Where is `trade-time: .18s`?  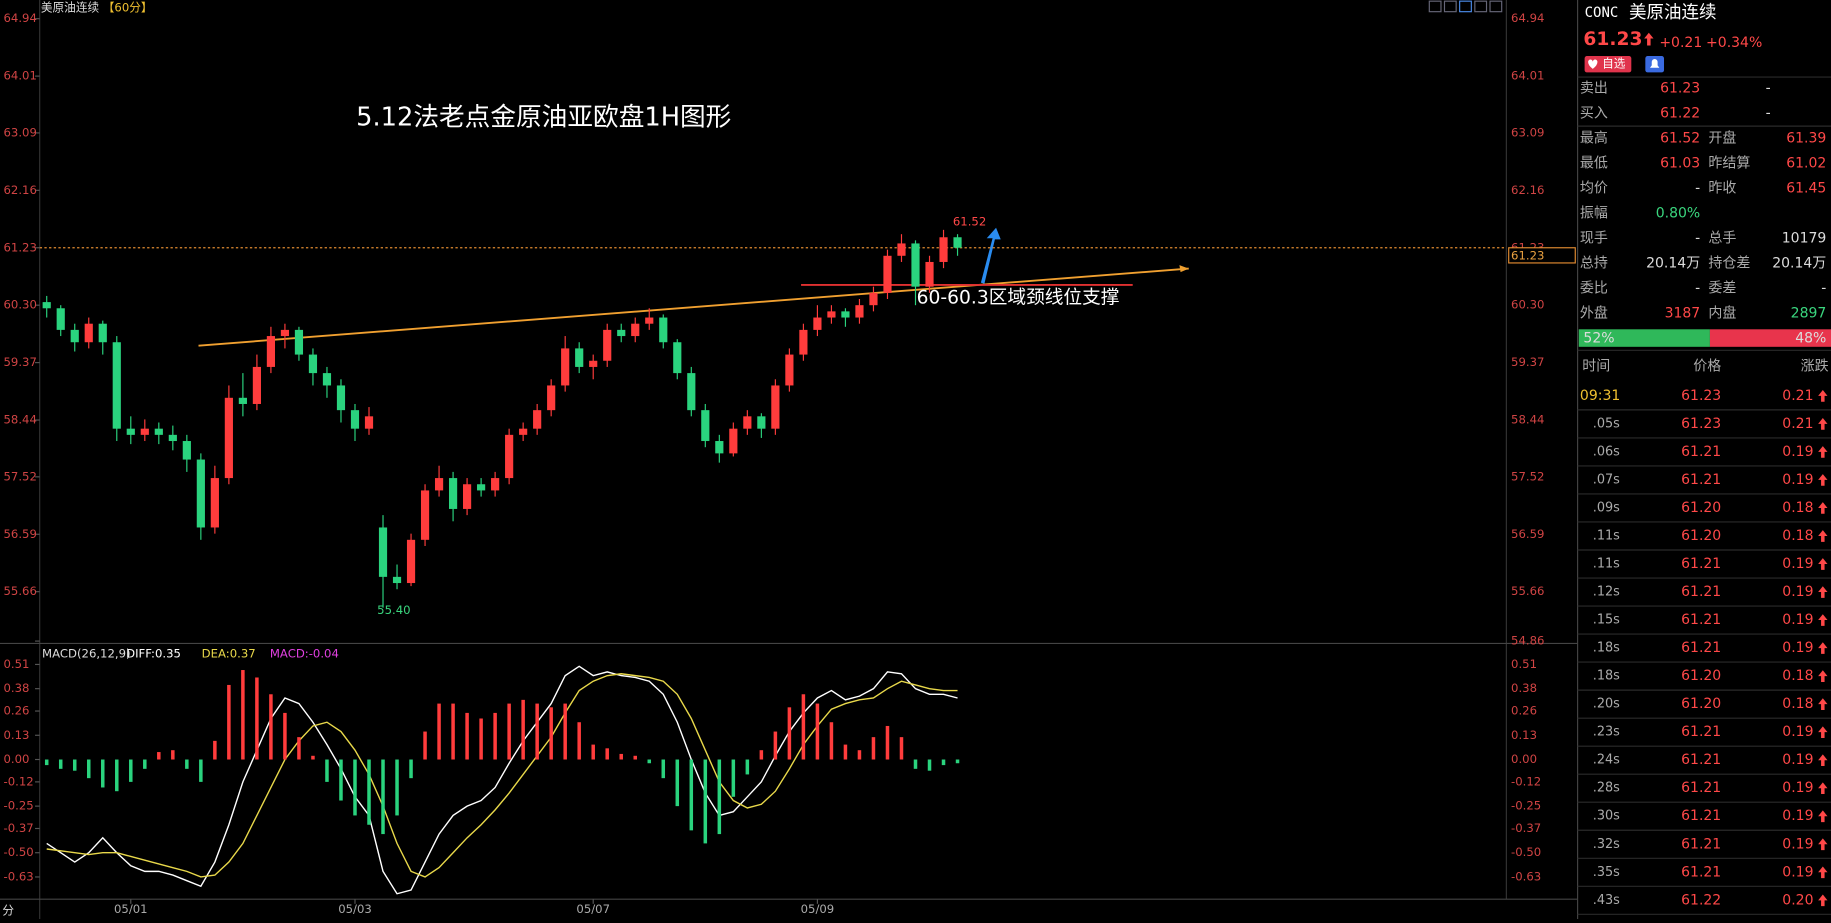
trade-time: .18s is located at coordinates (1606, 648).